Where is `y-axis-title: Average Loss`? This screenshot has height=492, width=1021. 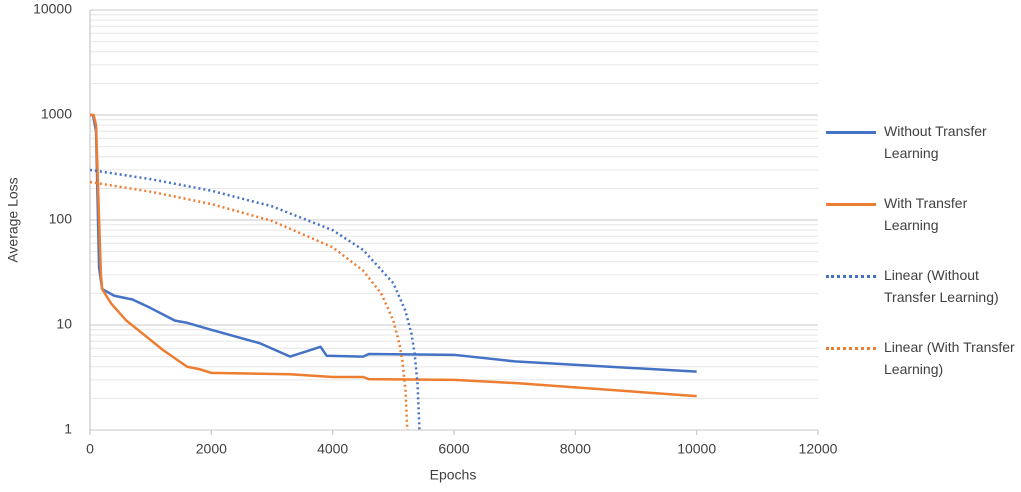
y-axis-title: Average Loss is located at coordinates (13, 219).